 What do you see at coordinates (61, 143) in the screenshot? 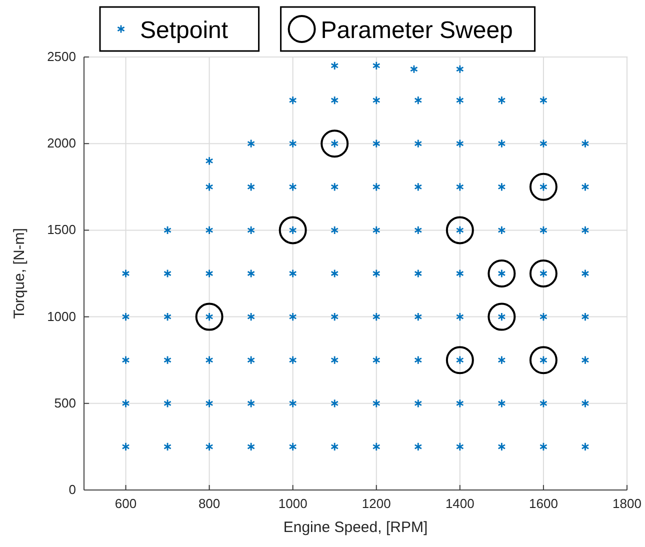
I see `y-tick-label: 2000` at bounding box center [61, 143].